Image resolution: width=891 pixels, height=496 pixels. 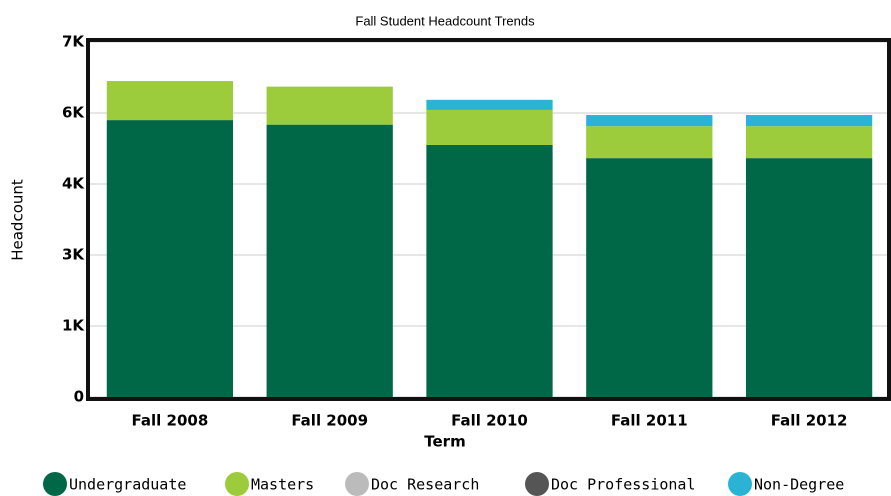 I want to click on legend-label: Non-Degree, so click(x=799, y=485).